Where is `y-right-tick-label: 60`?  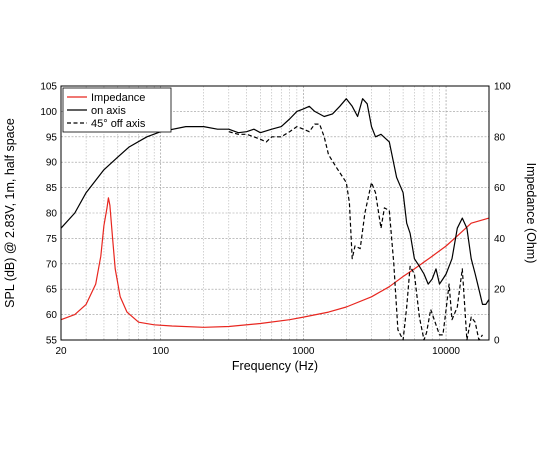 y-right-tick-label: 60 is located at coordinates (500, 188).